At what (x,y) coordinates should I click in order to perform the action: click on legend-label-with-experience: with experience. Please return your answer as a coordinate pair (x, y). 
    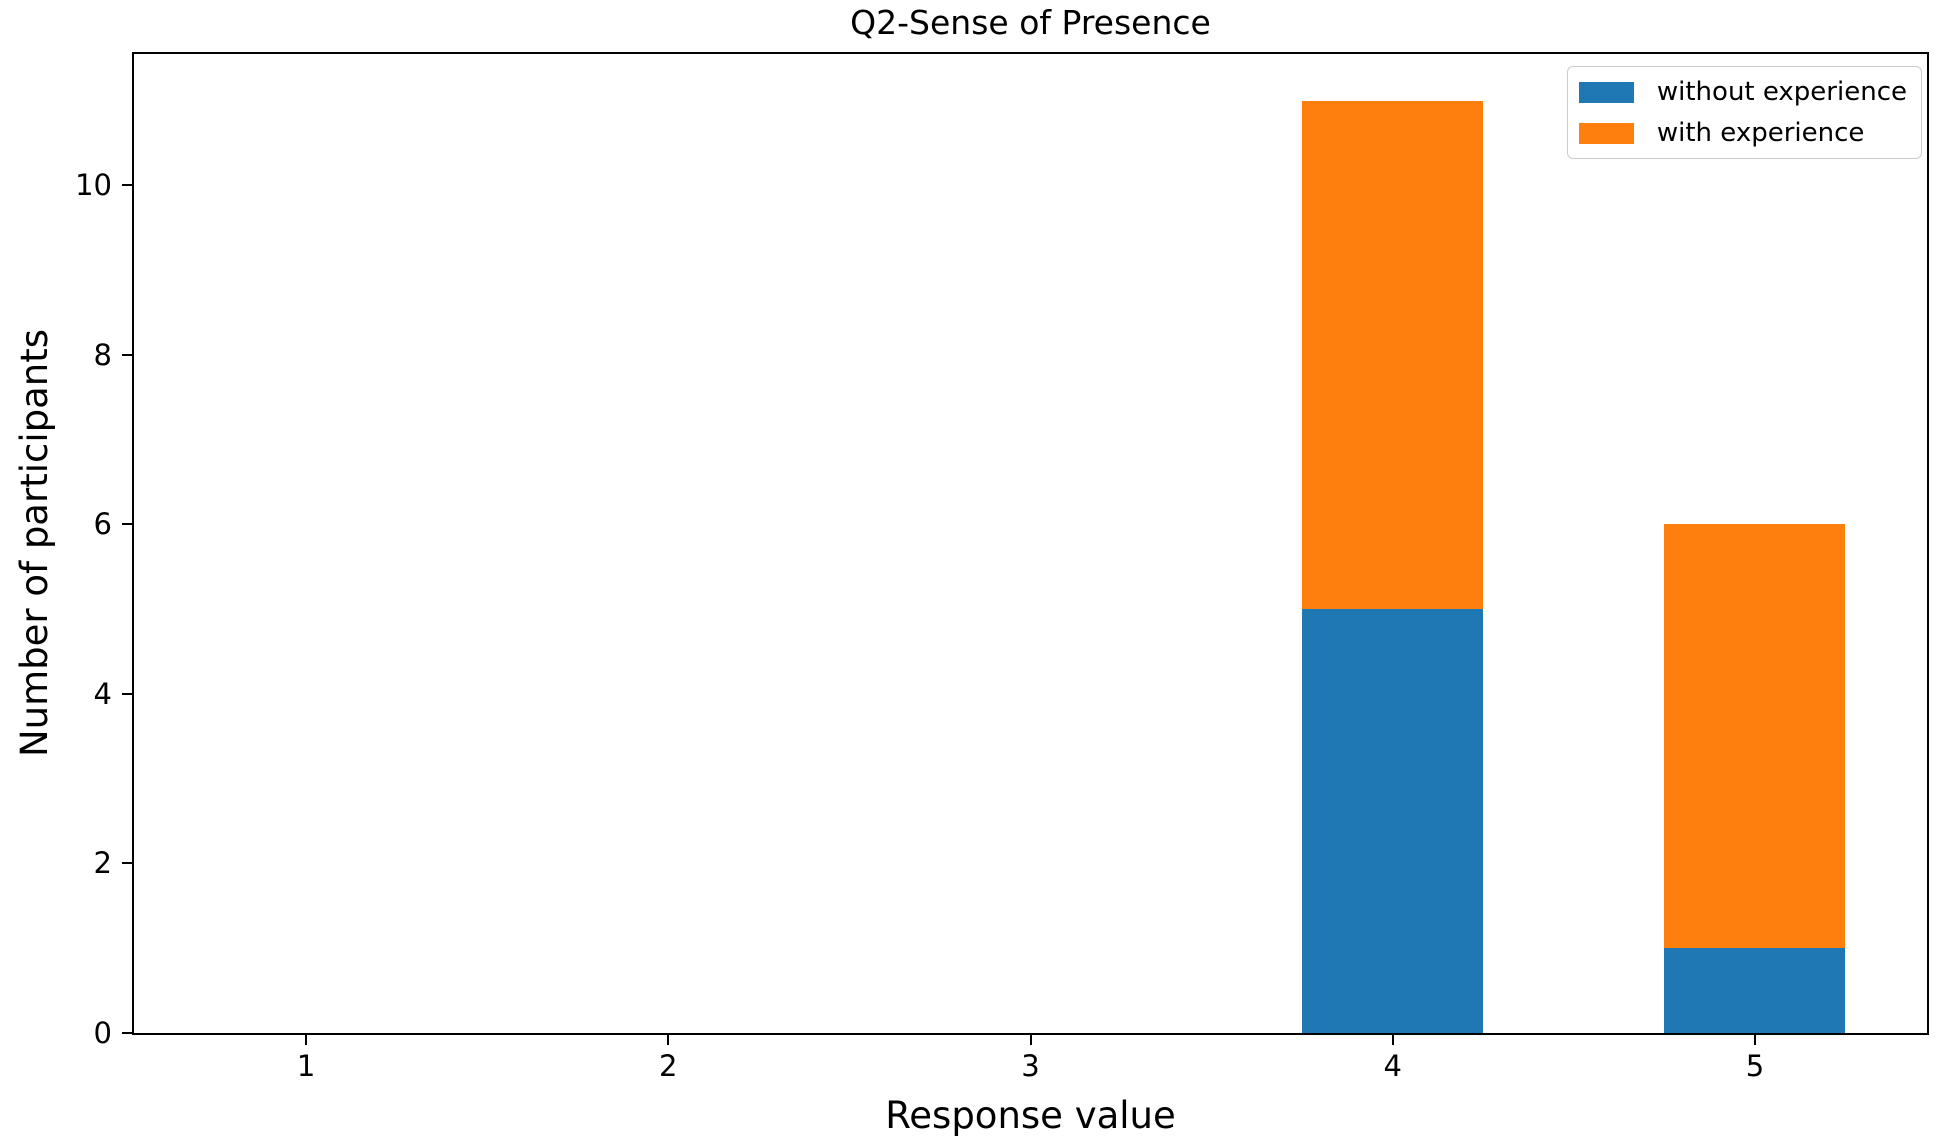
    Looking at the image, I should click on (1760, 133).